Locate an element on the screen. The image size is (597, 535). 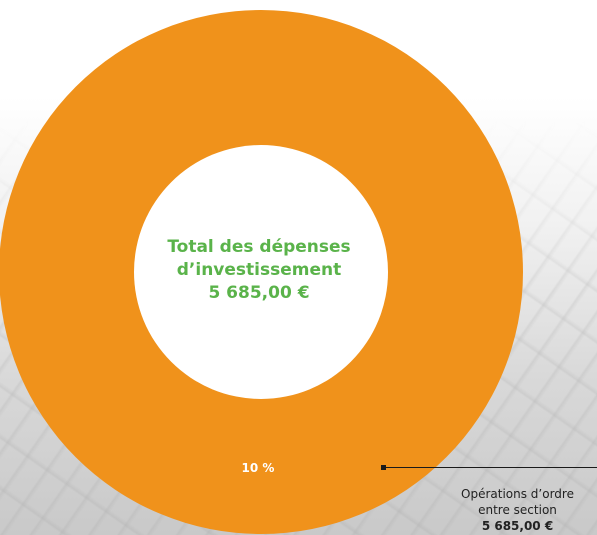
center-label-line1: Total des dépenses is located at coordinates (259, 247).